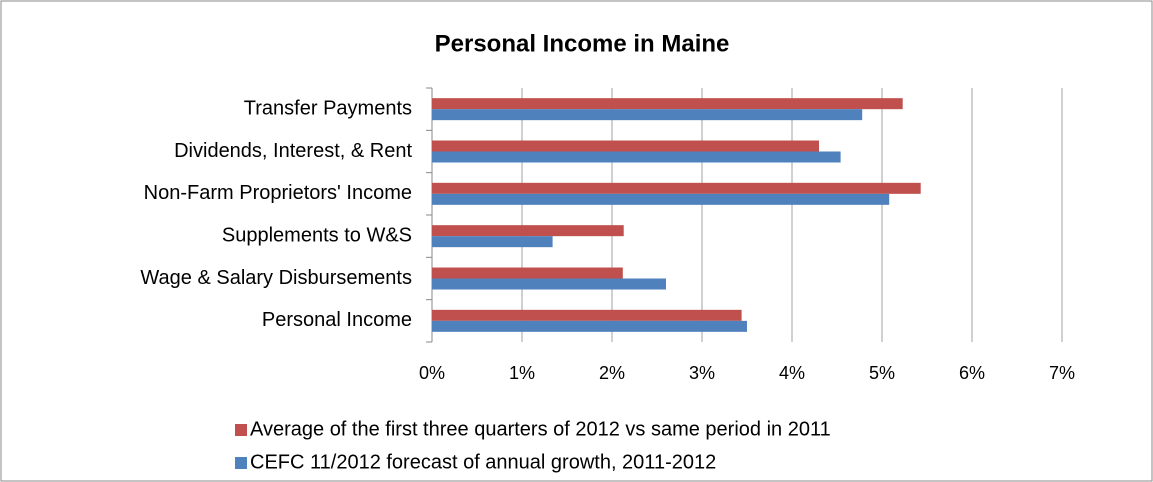 The height and width of the screenshot is (482, 1153). Describe the element at coordinates (328, 108) in the screenshot. I see `y-tick-label: Transfer Payments` at that location.